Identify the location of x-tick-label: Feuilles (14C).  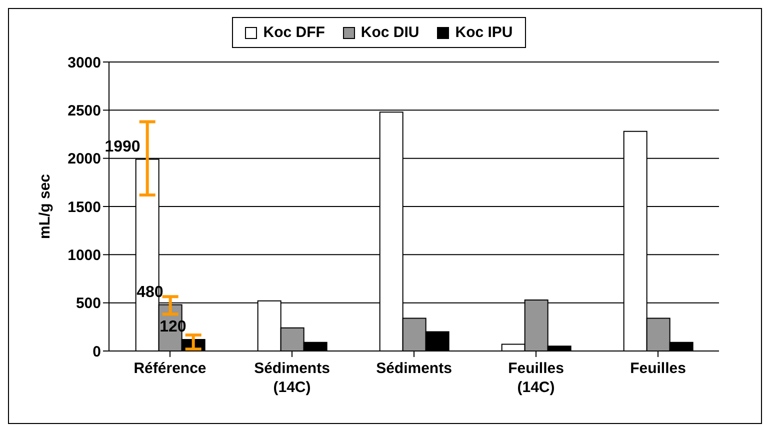
(536, 378).